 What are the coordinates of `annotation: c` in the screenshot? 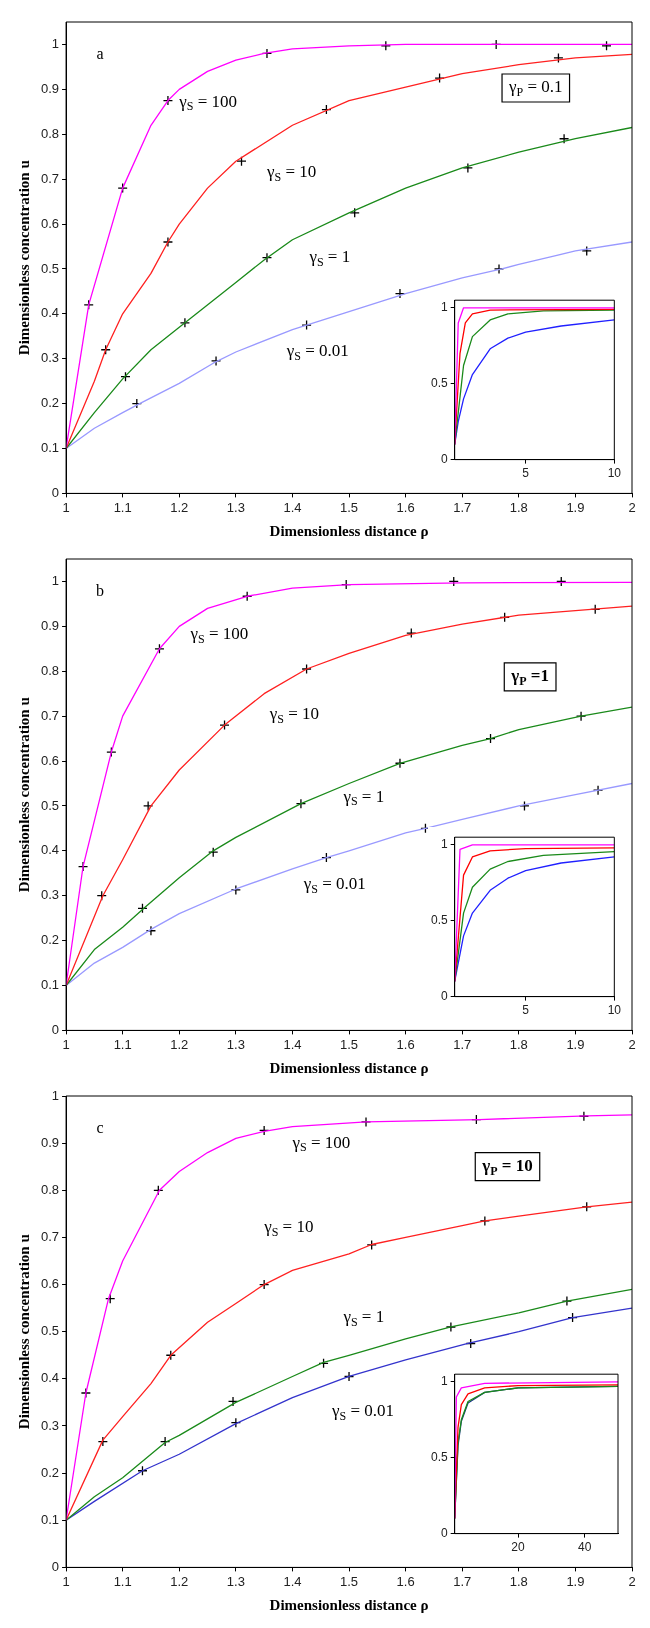 It's located at (100, 1128).